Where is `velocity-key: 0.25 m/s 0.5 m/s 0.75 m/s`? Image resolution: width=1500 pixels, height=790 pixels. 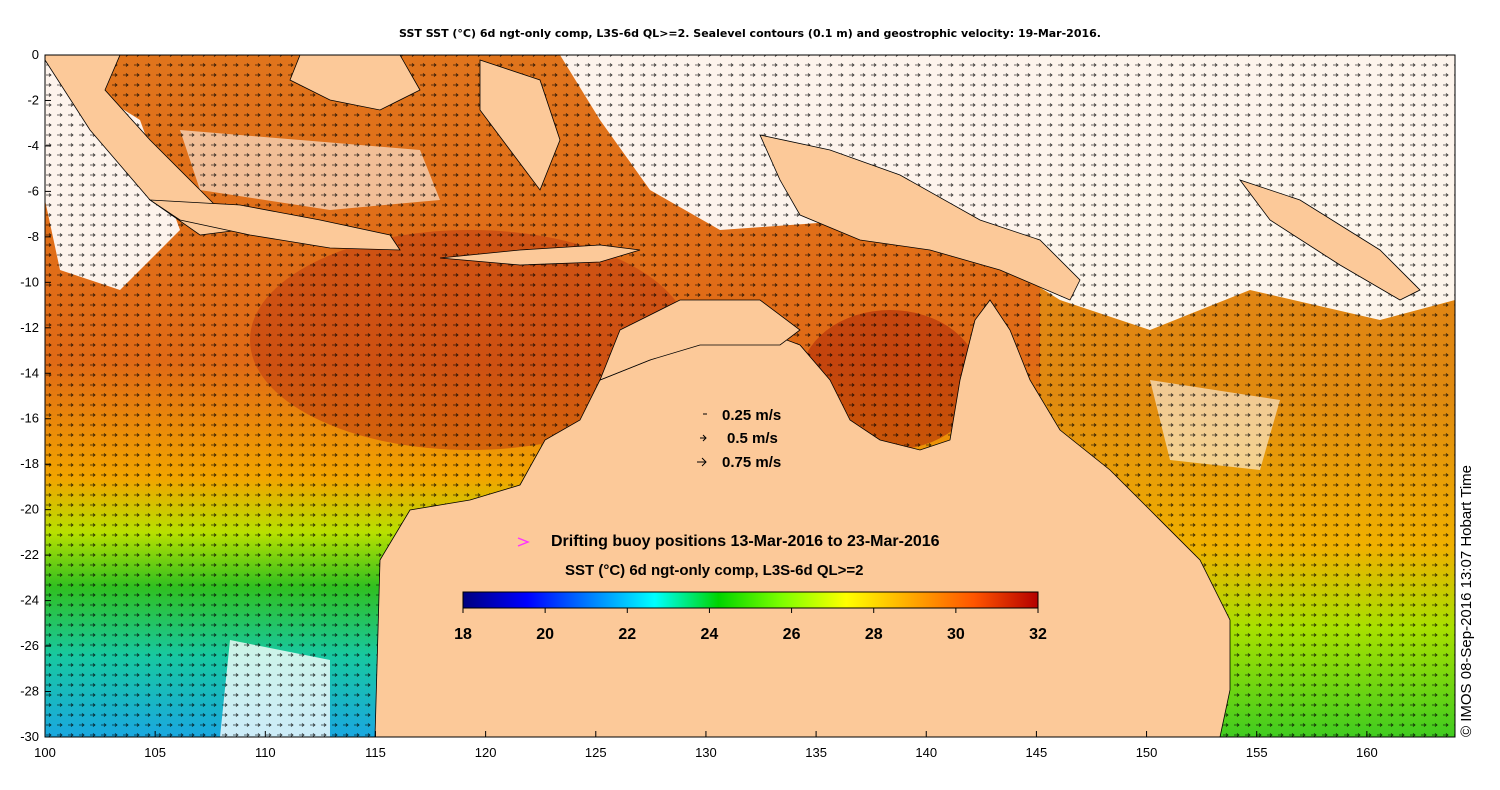 velocity-key: 0.25 m/s 0.5 m/s 0.75 m/s is located at coordinates (739, 439).